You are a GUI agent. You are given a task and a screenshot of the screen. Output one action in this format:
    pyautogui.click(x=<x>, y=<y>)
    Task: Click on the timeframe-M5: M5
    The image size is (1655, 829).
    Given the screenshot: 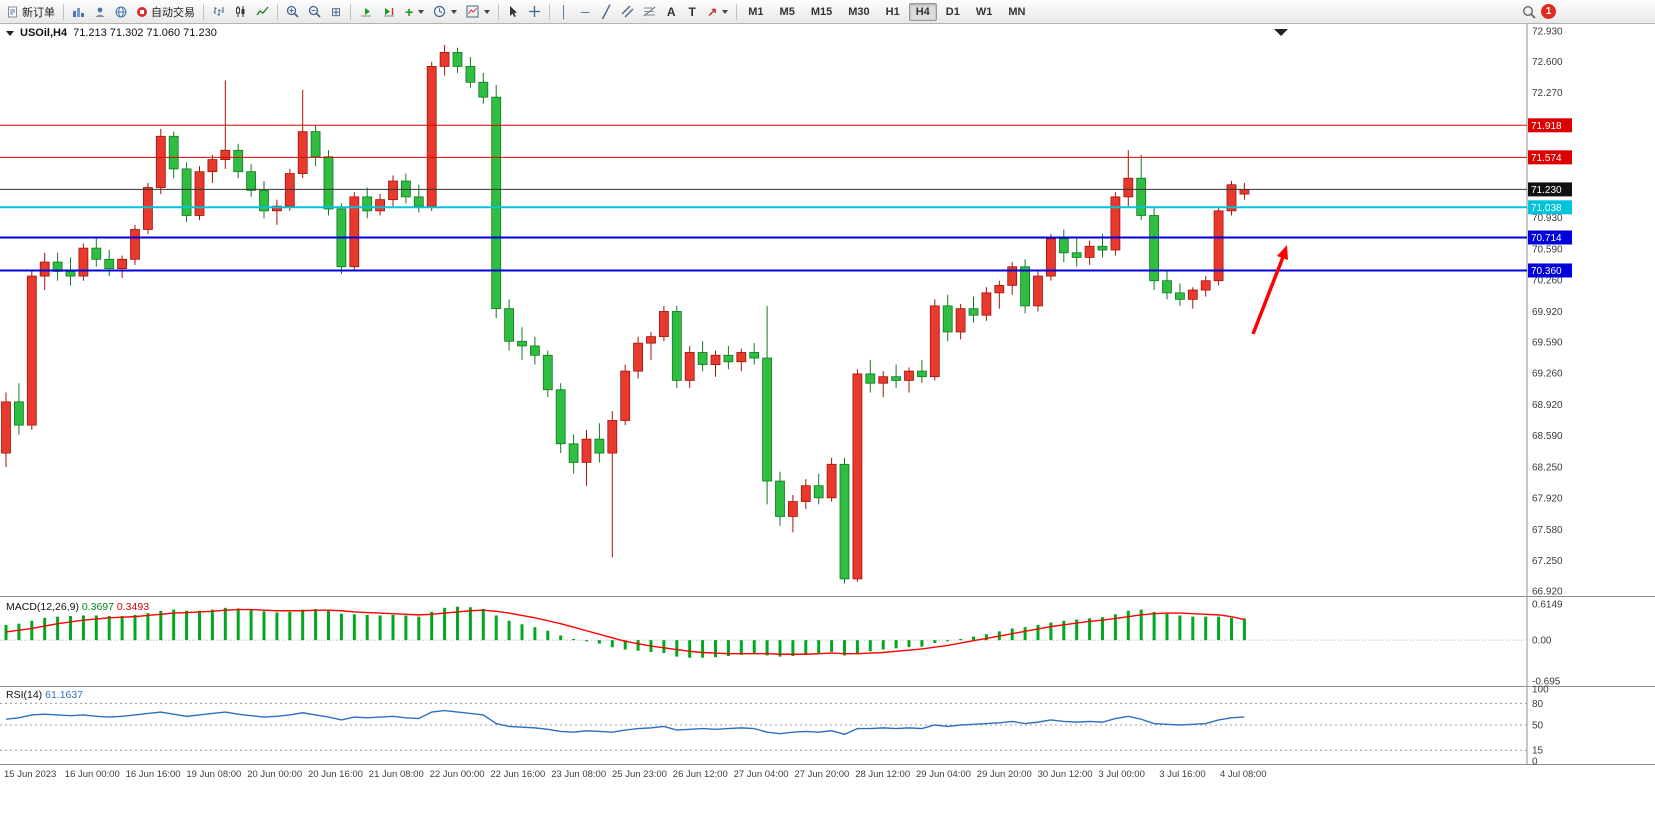 What is the action you would take?
    pyautogui.click(x=787, y=12)
    